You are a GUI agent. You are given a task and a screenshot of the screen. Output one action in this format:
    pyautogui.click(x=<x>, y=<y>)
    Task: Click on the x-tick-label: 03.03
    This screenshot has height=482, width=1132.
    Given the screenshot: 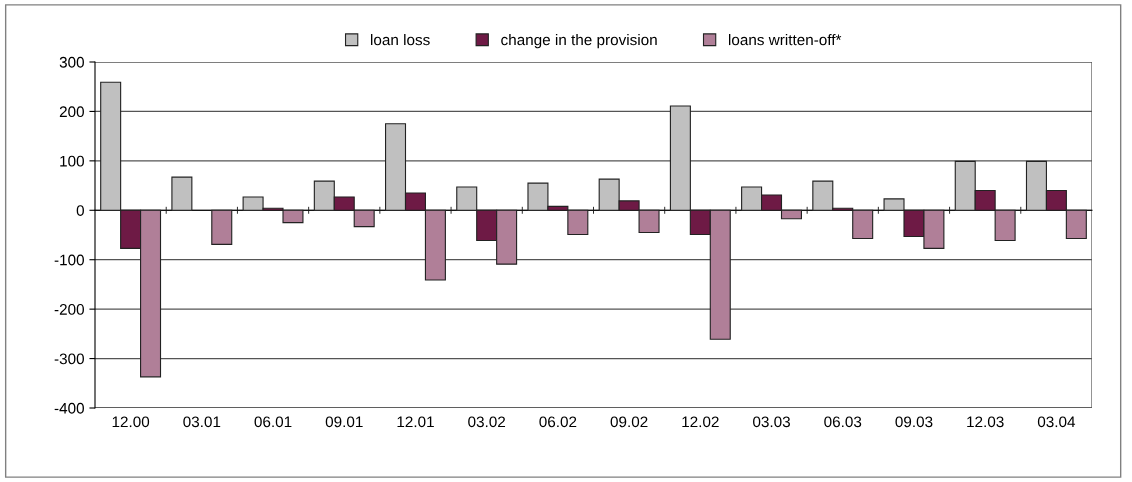 What is the action you would take?
    pyautogui.click(x=771, y=422)
    